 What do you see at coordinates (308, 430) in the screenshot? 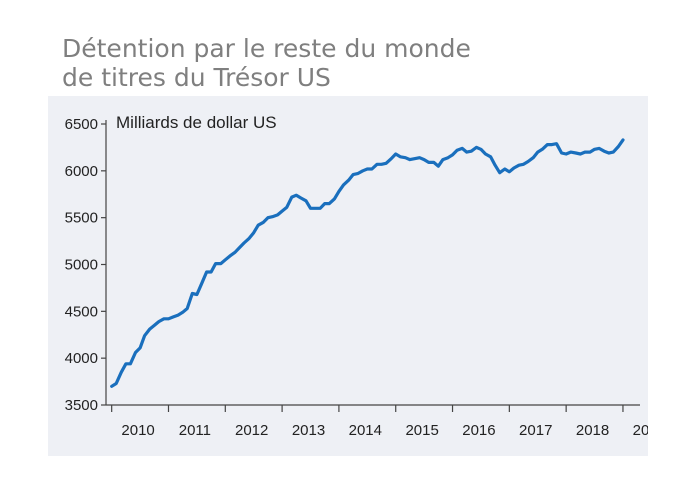
I see `x-tick-label: 2013` at bounding box center [308, 430].